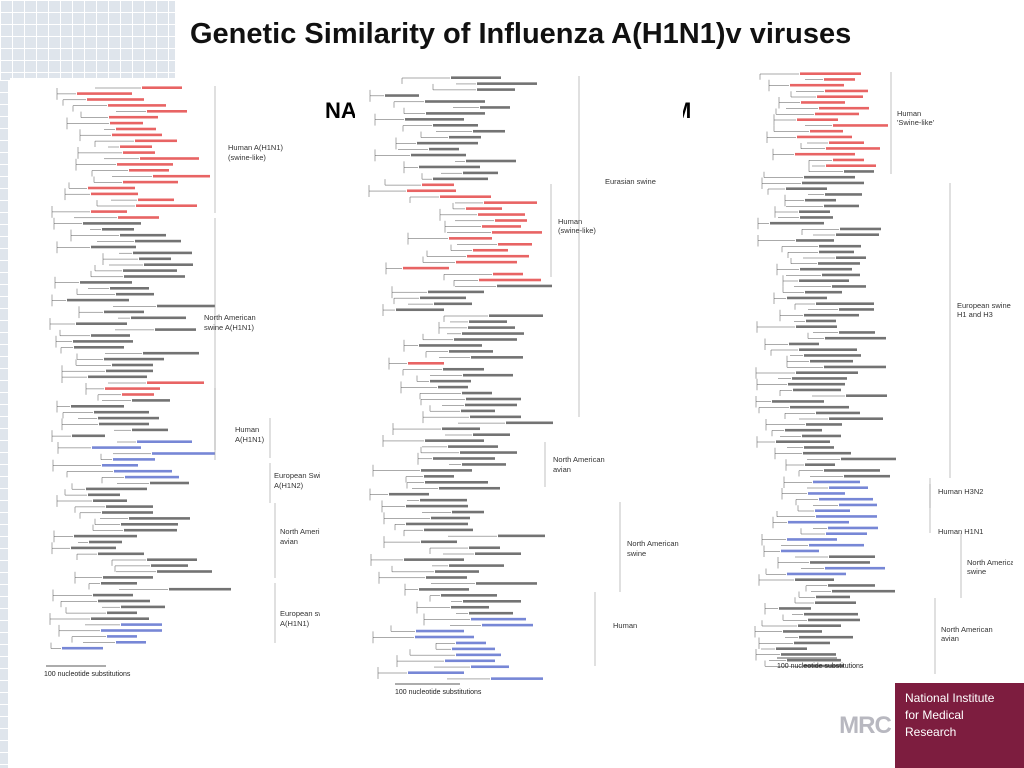 The width and height of the screenshot is (1024, 768). What do you see at coordinates (950, 638) in the screenshot?
I see `m-clade-label: avian` at bounding box center [950, 638].